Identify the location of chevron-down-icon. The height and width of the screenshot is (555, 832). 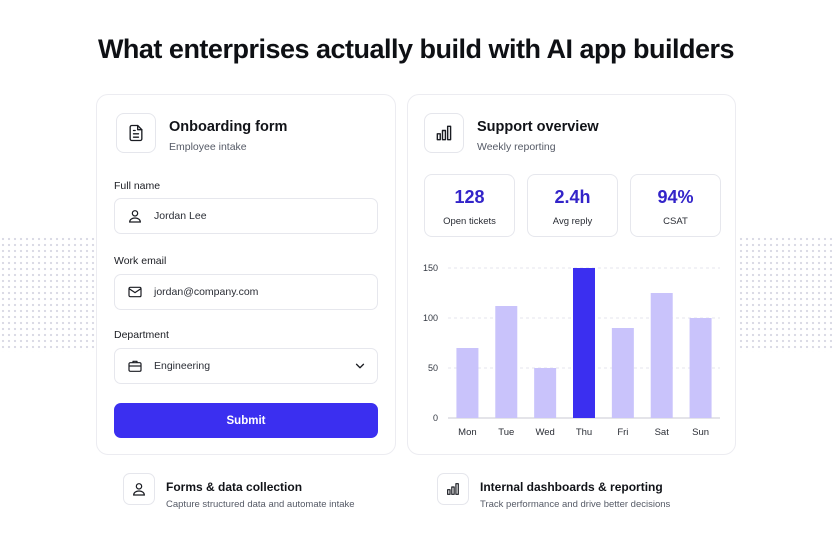
(360, 368).